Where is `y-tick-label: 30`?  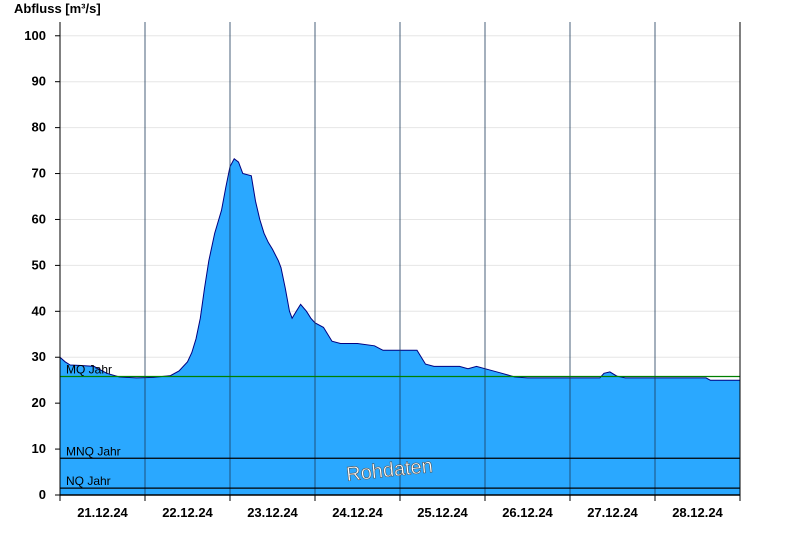
y-tick-label: 30 is located at coordinates (39, 356).